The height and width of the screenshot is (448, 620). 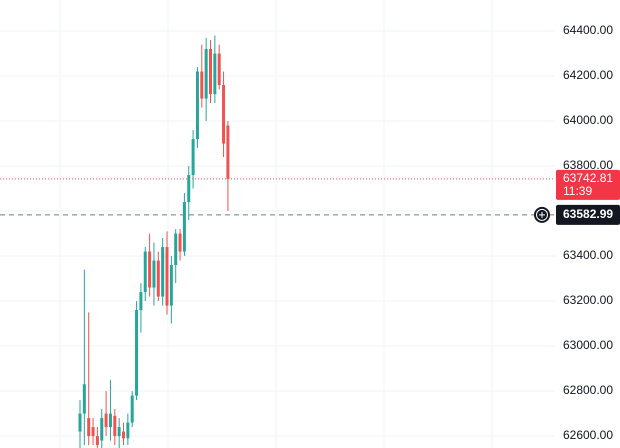 I want to click on countdown-label: 11:39, so click(x=577, y=191).